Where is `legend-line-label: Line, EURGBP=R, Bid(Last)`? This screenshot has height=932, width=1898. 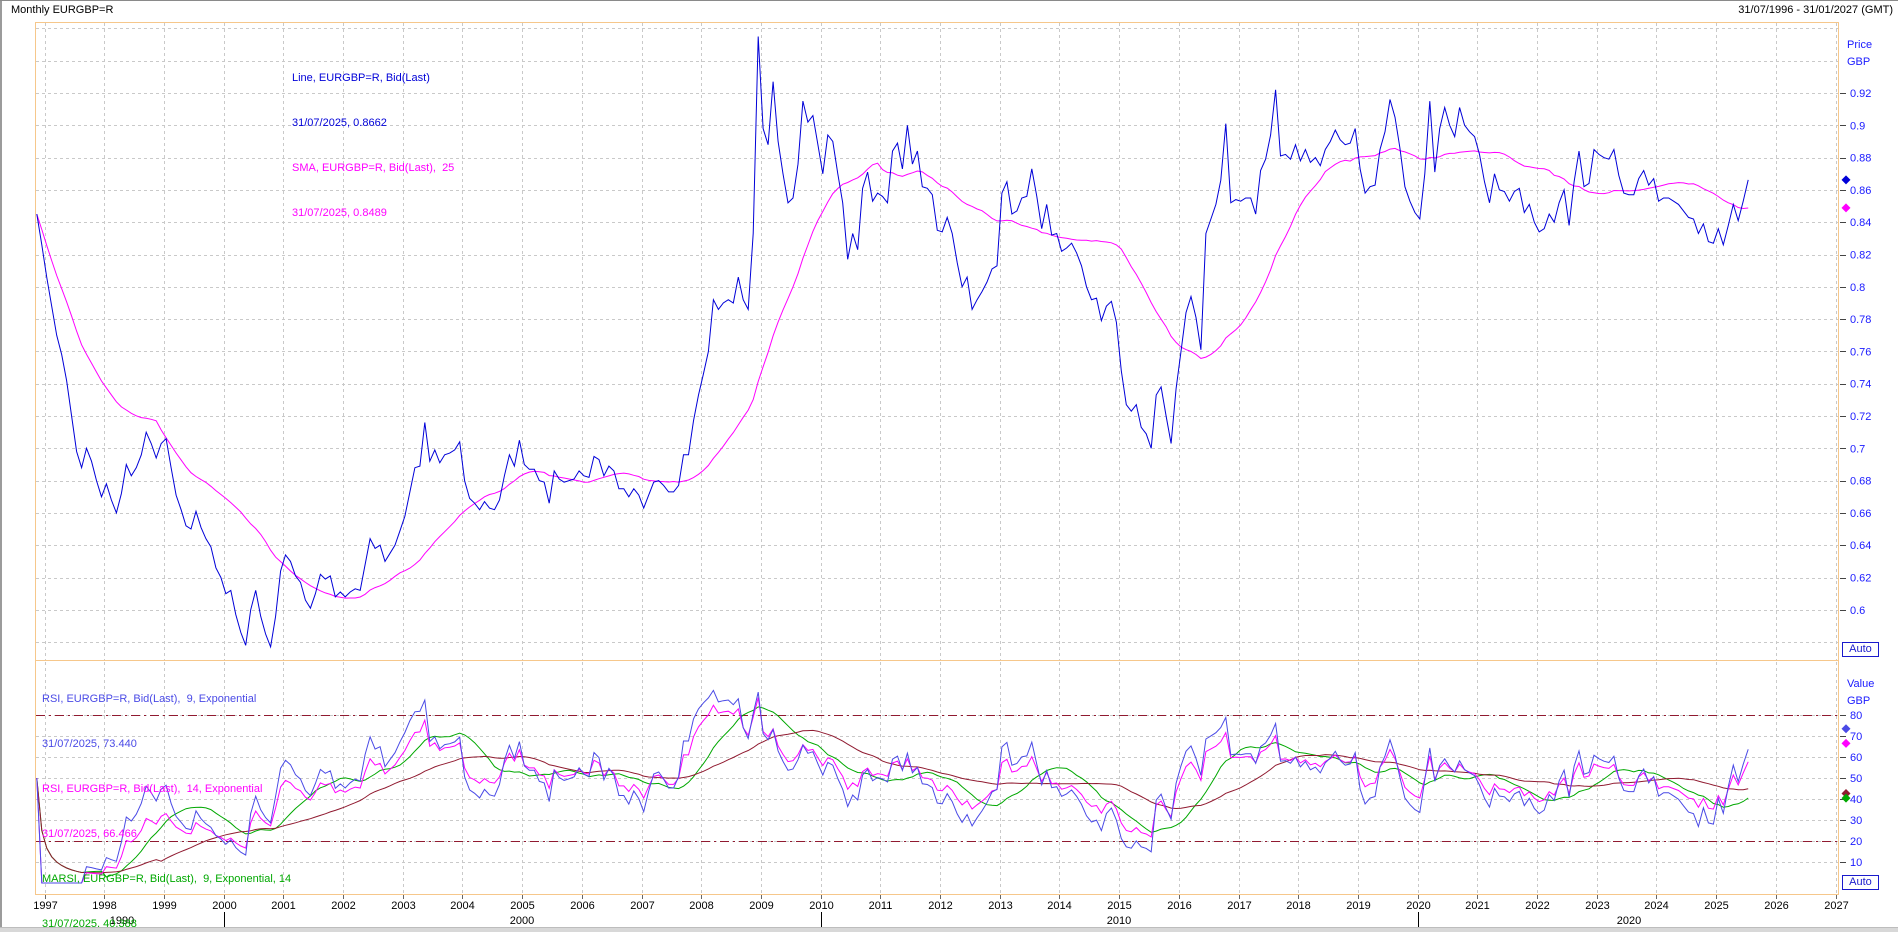 legend-line-label: Line, EURGBP=R, Bid(Last) is located at coordinates (361, 78).